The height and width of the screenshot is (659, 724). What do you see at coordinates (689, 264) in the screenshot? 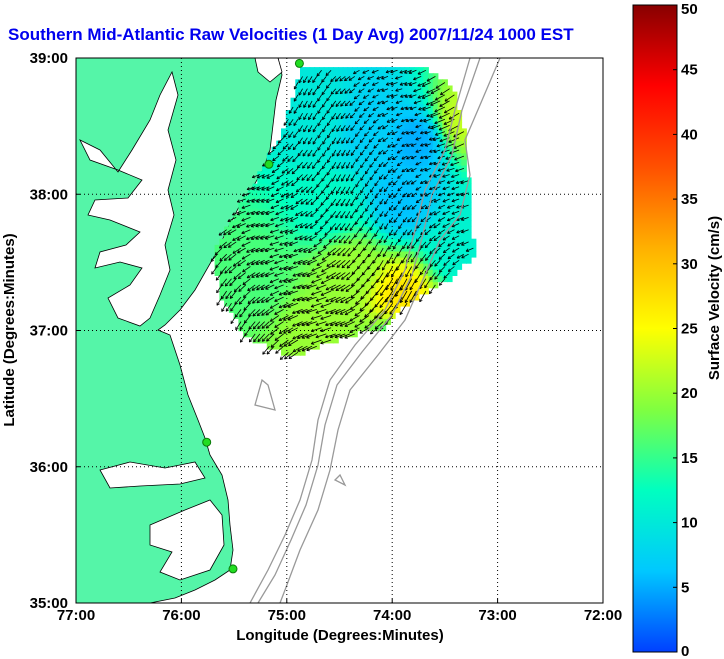
I see `colorbar-tick-label: 30` at bounding box center [689, 264].